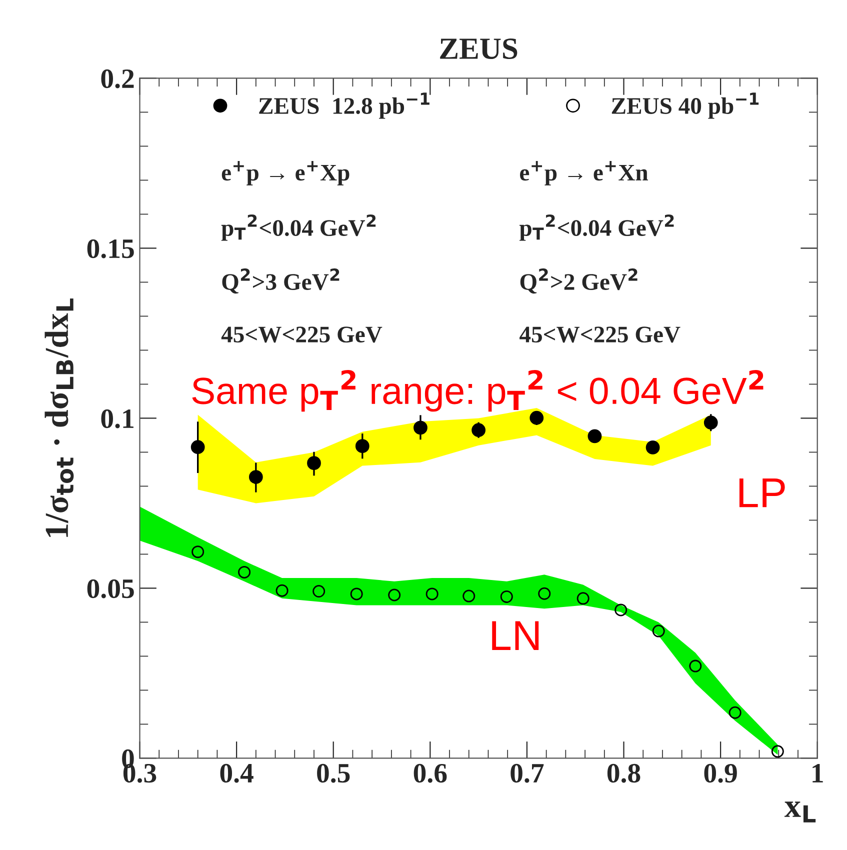 This screenshot has width=847, height=850. I want to click on x-tick-label: 0.7, so click(527, 773).